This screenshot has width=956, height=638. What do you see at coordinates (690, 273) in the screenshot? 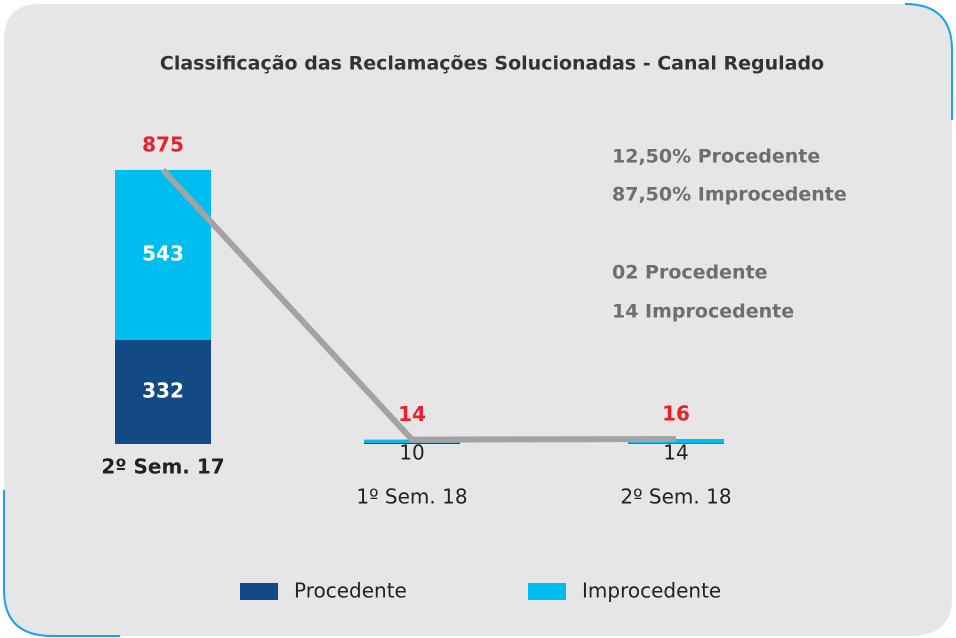
I see `annotation: 02 Procedente` at bounding box center [690, 273].